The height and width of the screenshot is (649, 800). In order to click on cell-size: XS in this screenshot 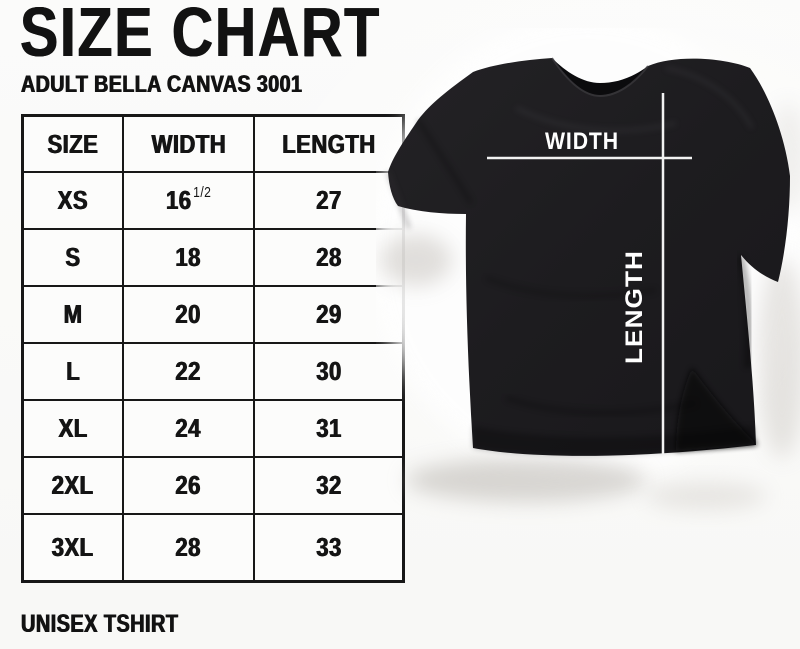, I will do `click(73, 200)`.